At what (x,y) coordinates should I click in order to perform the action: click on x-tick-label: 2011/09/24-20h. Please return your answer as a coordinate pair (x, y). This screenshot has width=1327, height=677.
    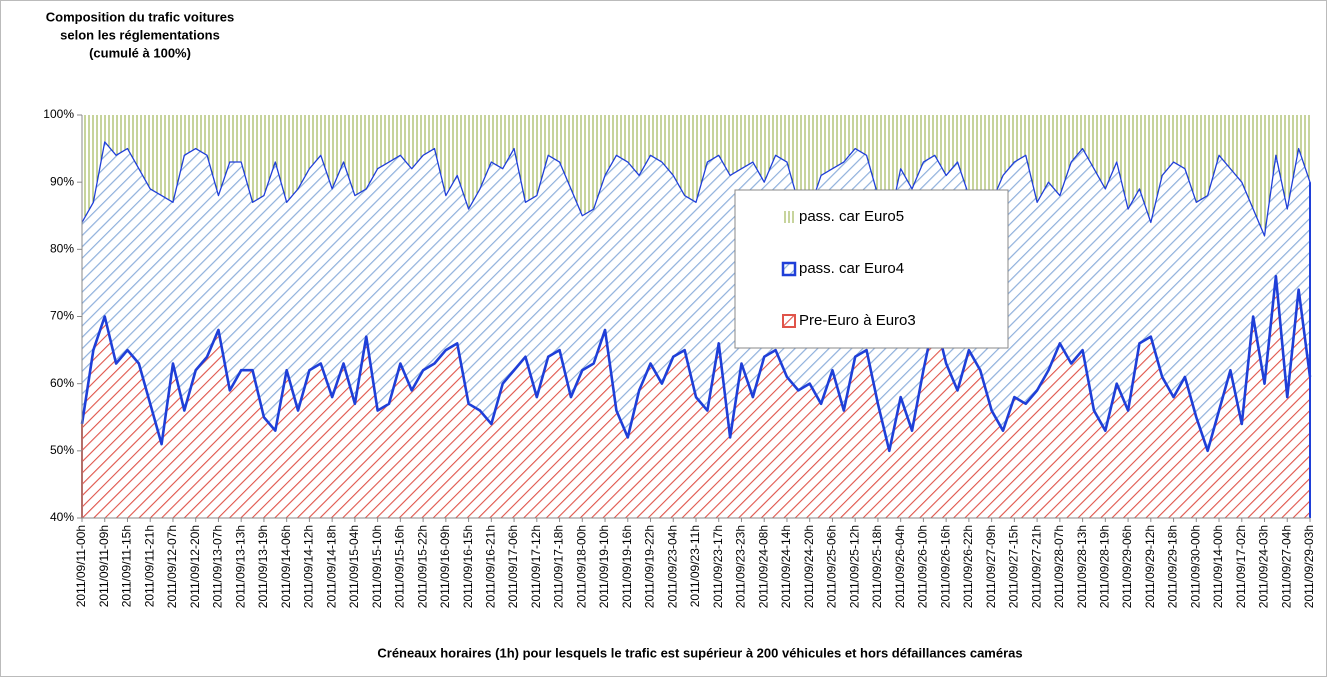
    Looking at the image, I should click on (809, 566).